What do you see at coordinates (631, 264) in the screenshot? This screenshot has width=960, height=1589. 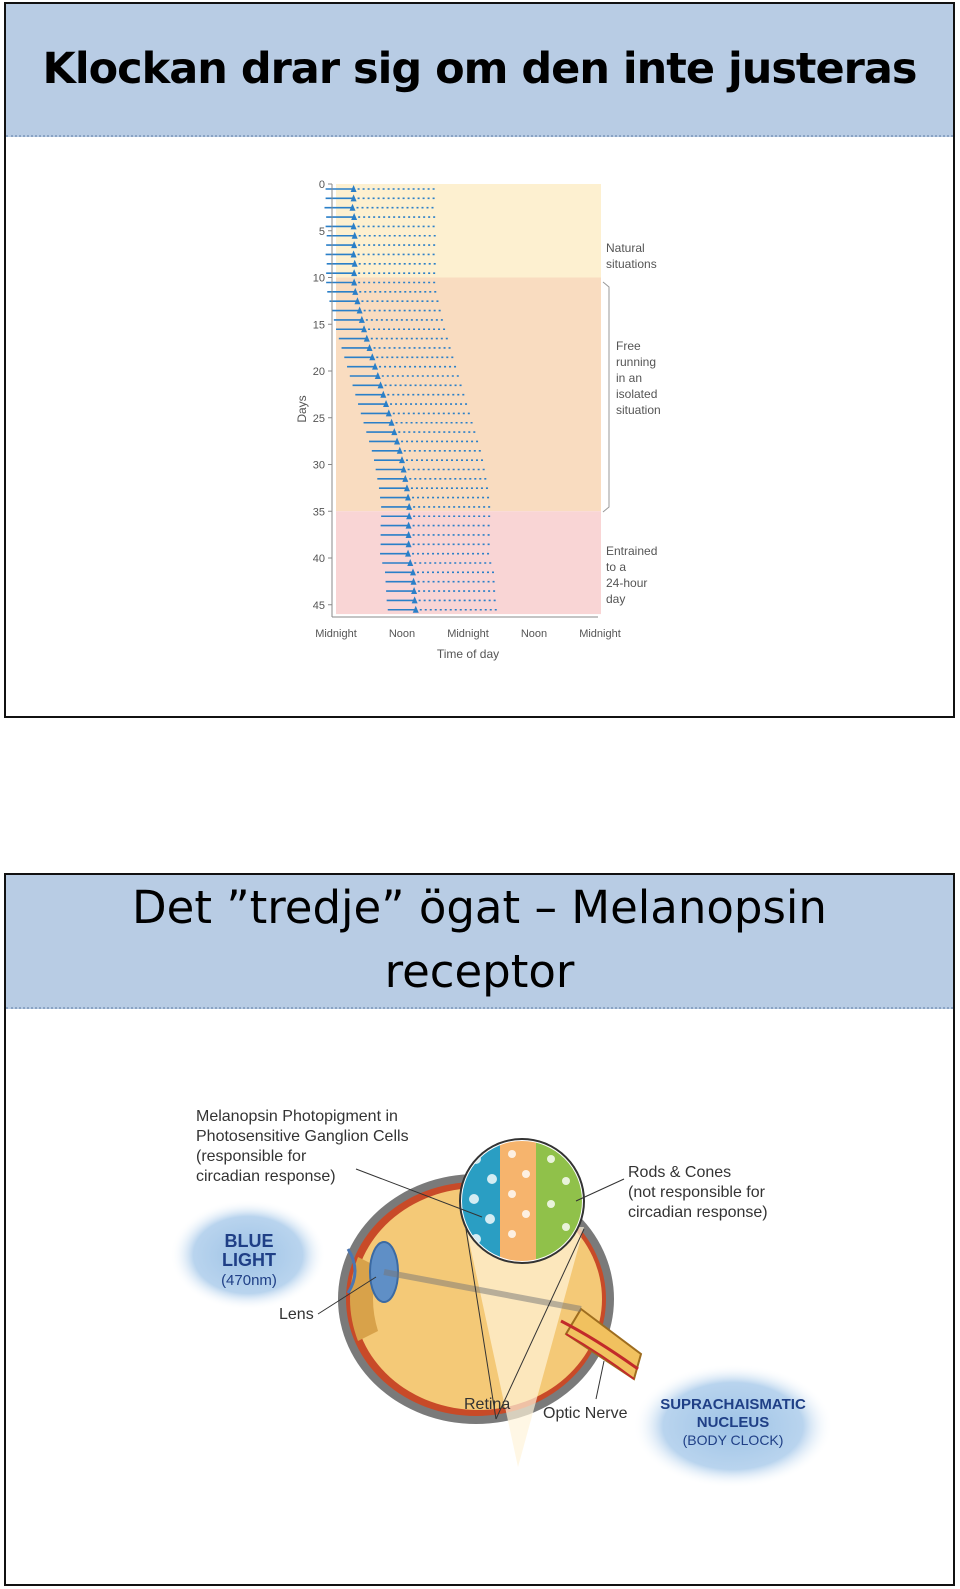 I see `phase-label-natural: situations` at bounding box center [631, 264].